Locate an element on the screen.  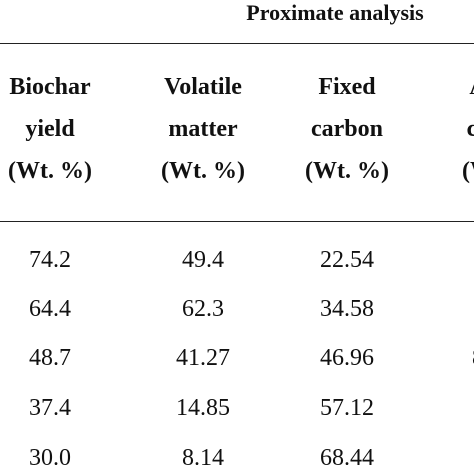
table-cell: 46.96 is located at coordinates (347, 358).